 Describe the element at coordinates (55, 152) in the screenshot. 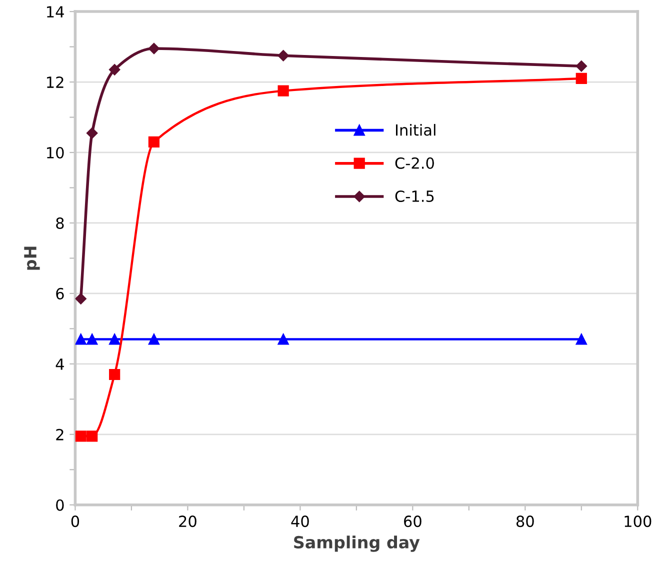

I see `y-tick-label: 10` at that location.